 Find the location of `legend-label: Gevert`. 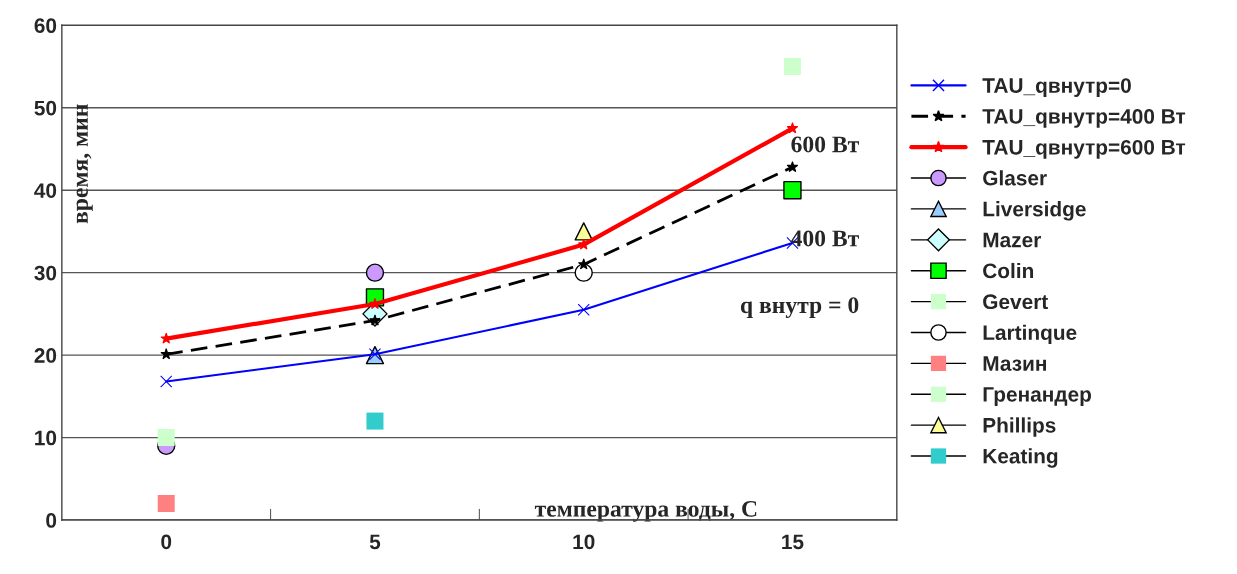

legend-label: Gevert is located at coordinates (1015, 302).